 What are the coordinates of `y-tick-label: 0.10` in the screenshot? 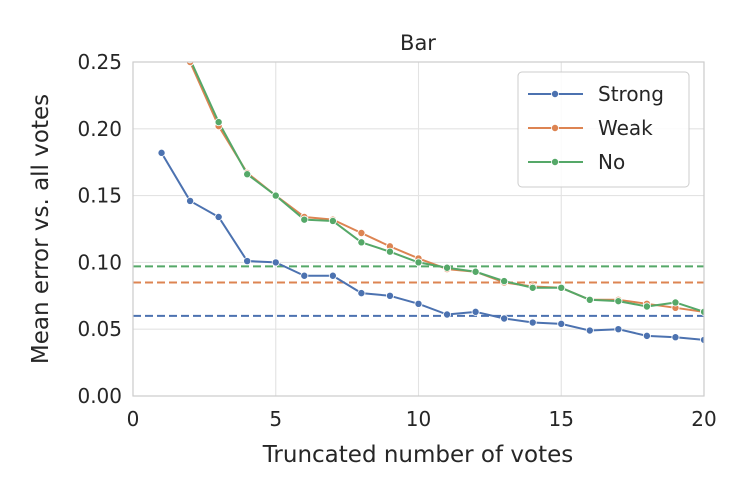 It's located at (99, 262).